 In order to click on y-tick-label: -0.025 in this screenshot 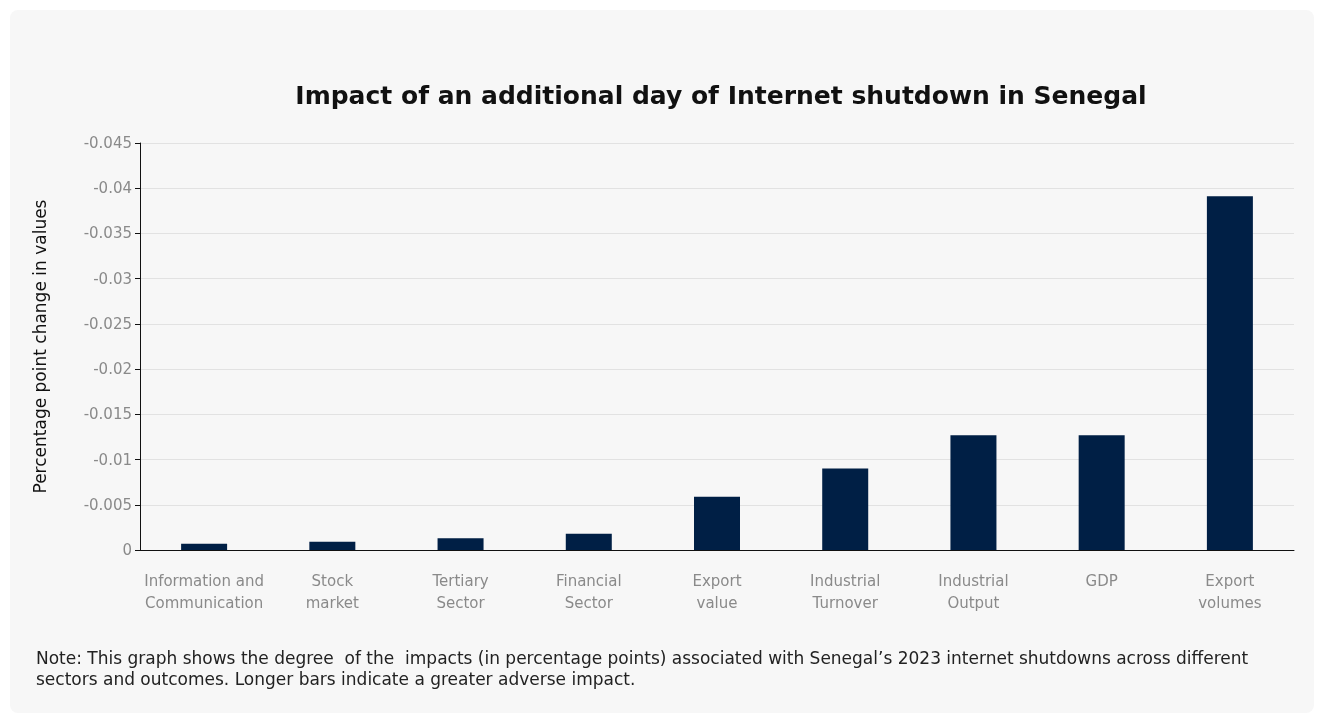, I will do `click(107, 323)`.